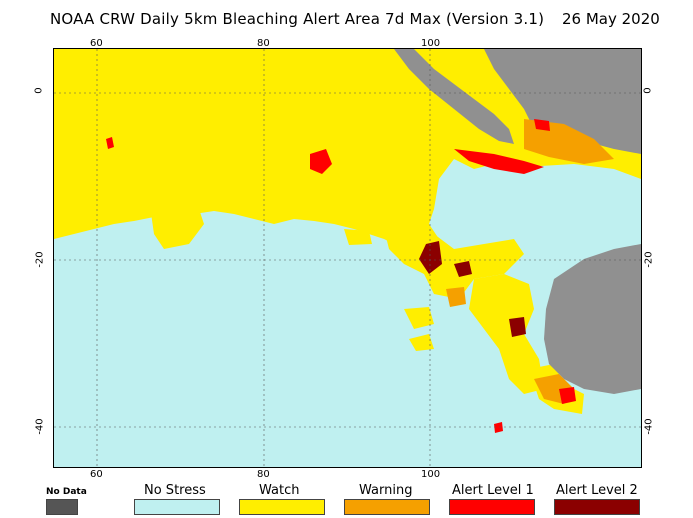  Describe the element at coordinates (611, 19) in the screenshot. I see `map-date: 26 May 2020` at that location.